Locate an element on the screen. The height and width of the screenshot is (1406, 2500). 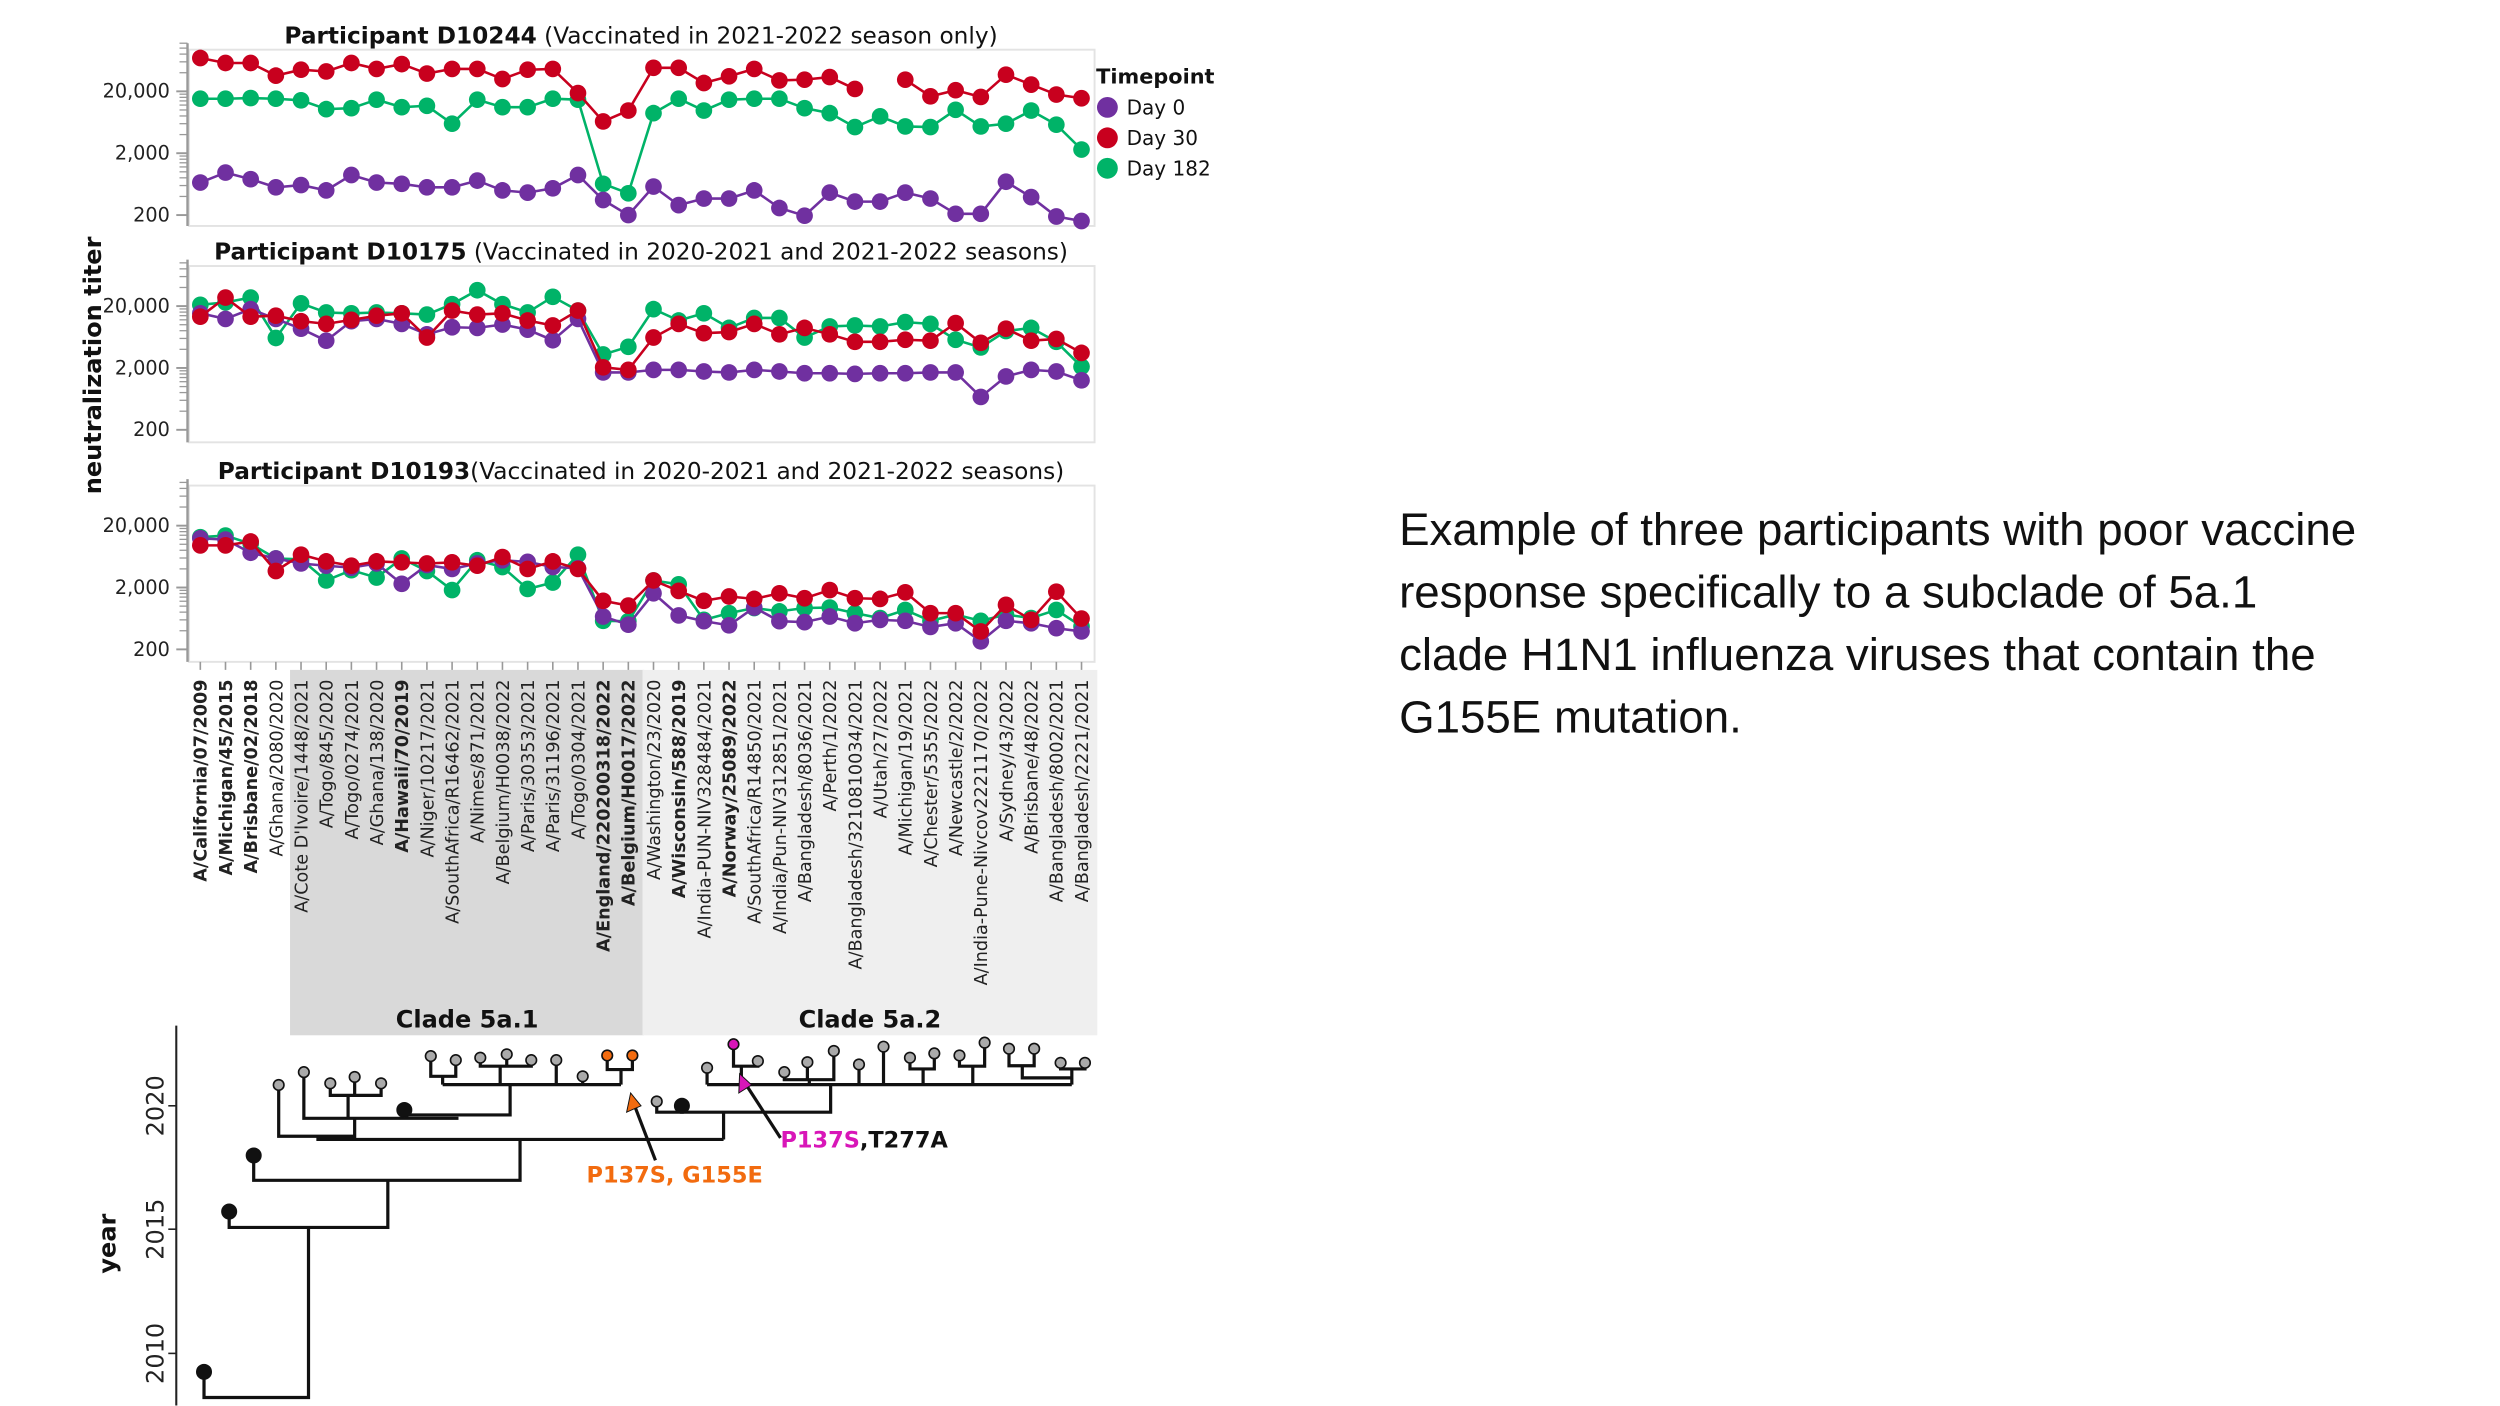
legend-item: Day 30 is located at coordinates (1147, 138).